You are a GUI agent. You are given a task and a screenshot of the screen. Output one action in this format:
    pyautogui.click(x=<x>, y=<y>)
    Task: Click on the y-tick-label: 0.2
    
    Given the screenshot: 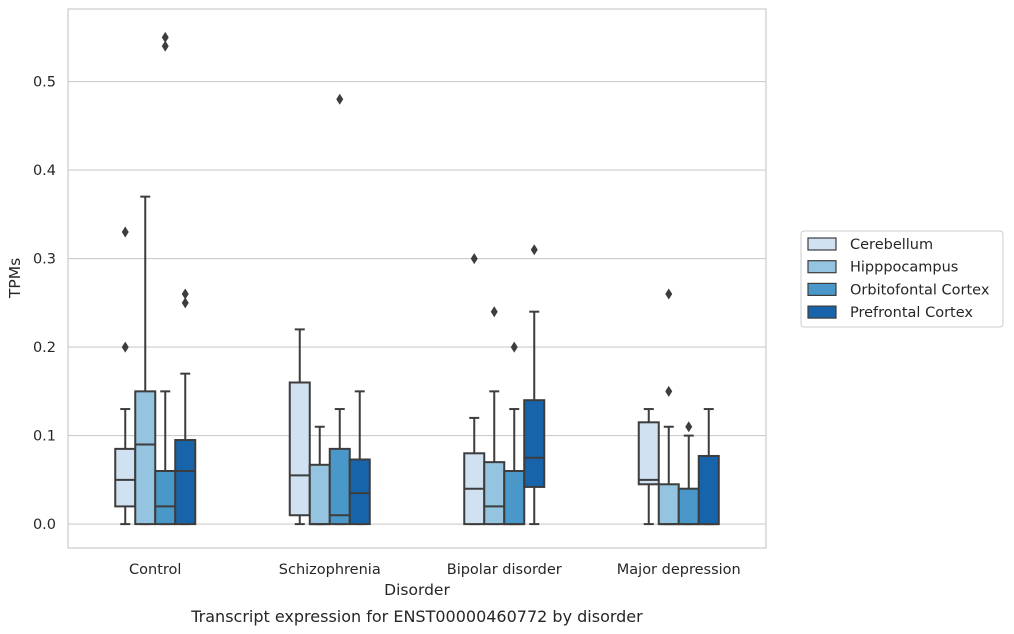 What is the action you would take?
    pyautogui.click(x=44, y=348)
    